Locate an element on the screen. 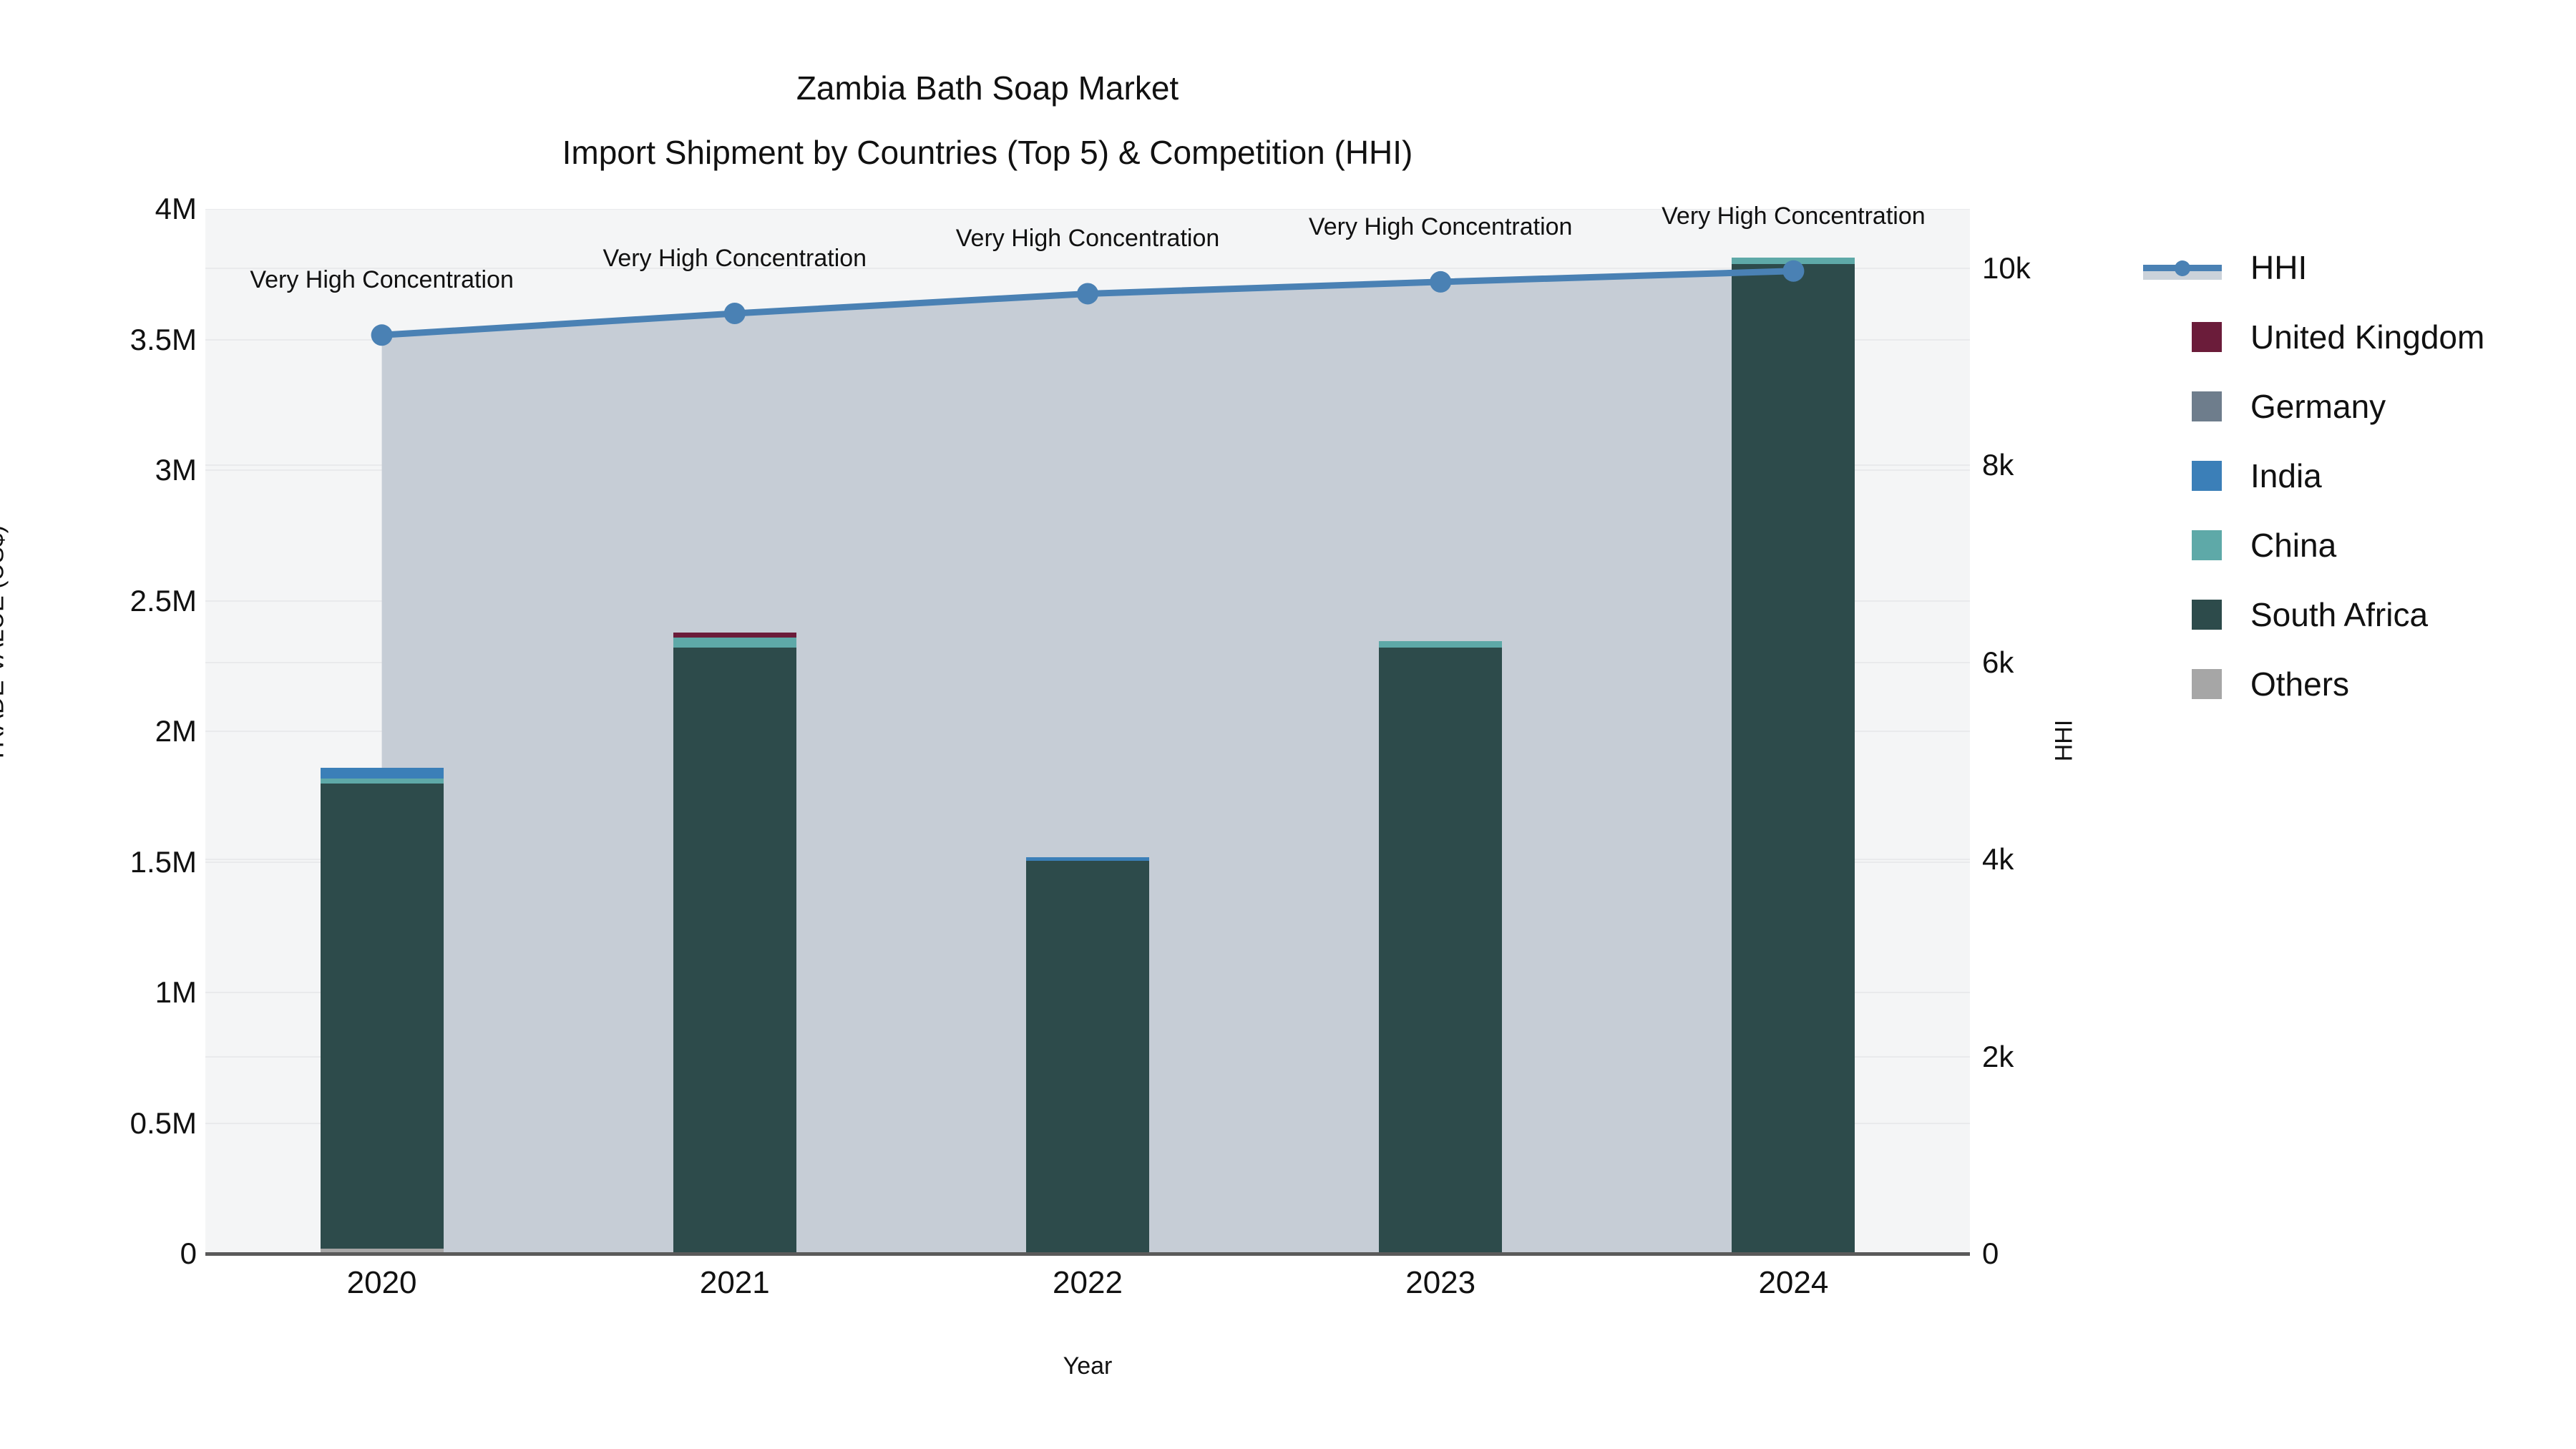  legend-line-swatch-icon is located at coordinates (2182, 268).